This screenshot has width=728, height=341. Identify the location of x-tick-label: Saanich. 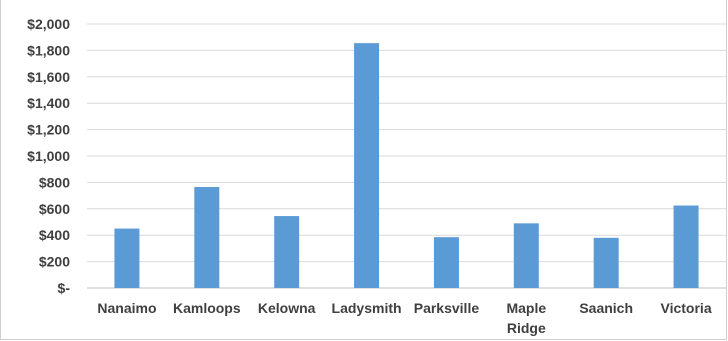
(606, 308).